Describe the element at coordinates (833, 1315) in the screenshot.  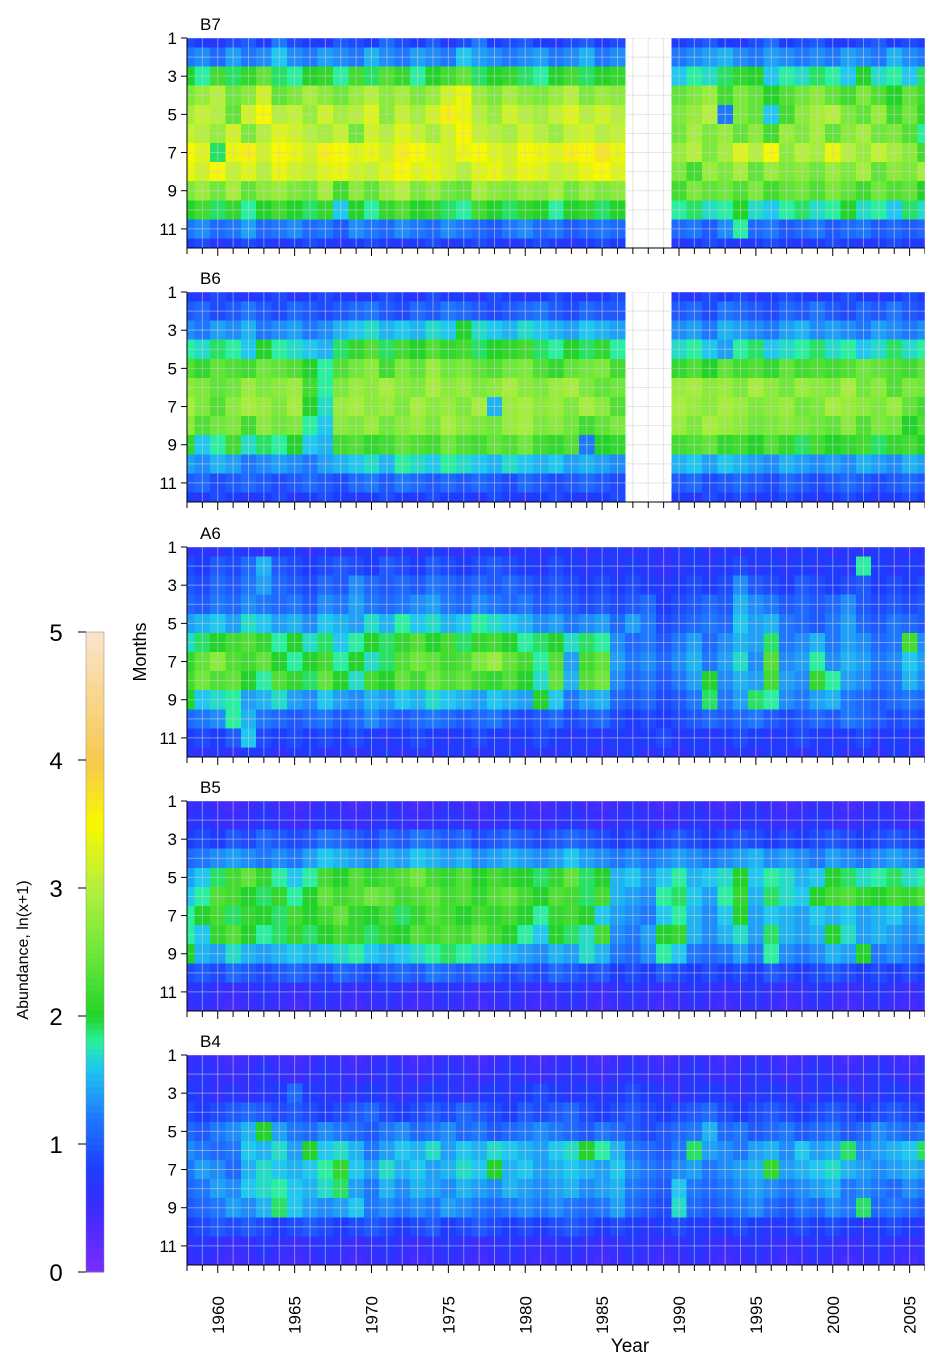
I see `x-tick-label: 2000` at that location.